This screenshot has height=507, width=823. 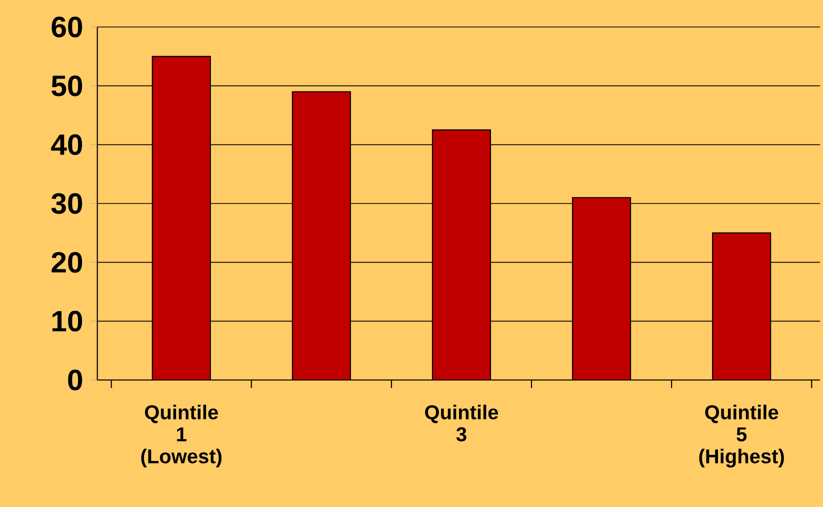 I want to click on y-tick-label: 0, so click(x=75, y=380).